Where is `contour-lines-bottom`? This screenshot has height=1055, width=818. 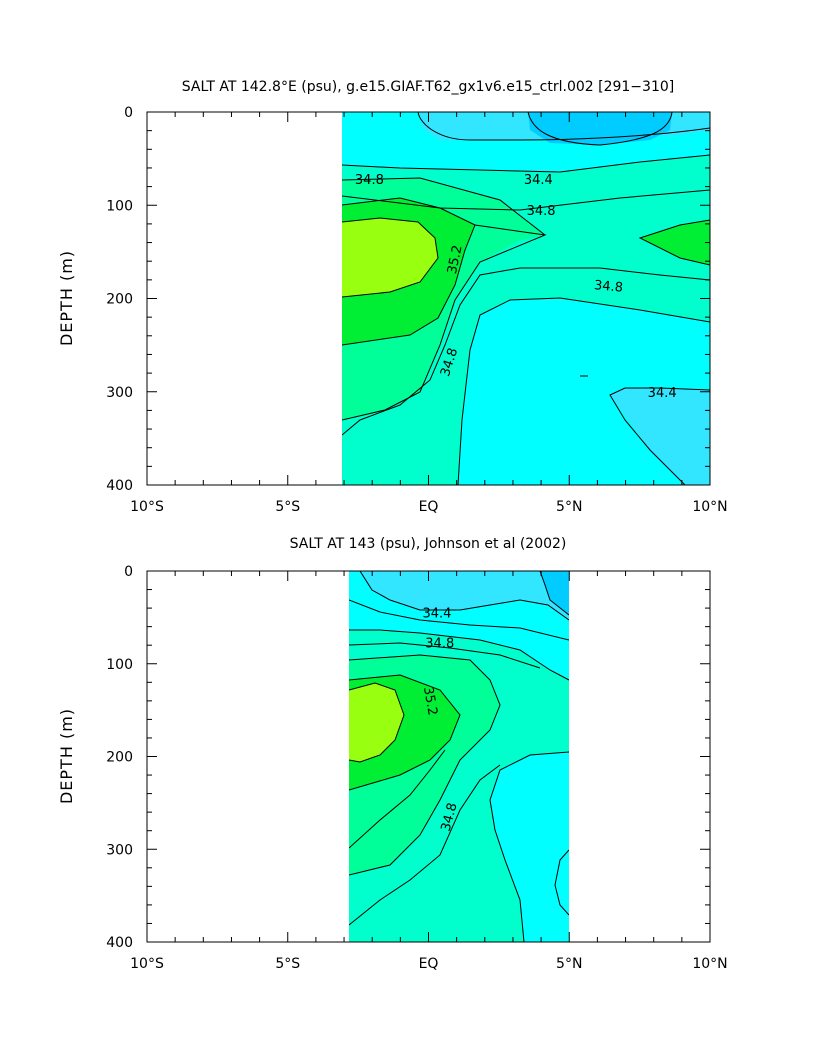 contour-lines-bottom is located at coordinates (459, 756).